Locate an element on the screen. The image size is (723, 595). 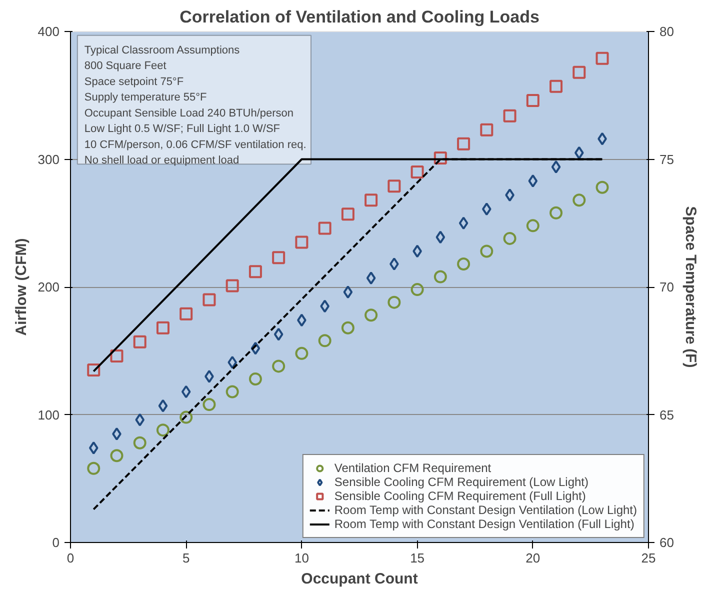
legend-label: Room Temp with Constant Design Ventilation (Full Light) is located at coordinates (484, 524).